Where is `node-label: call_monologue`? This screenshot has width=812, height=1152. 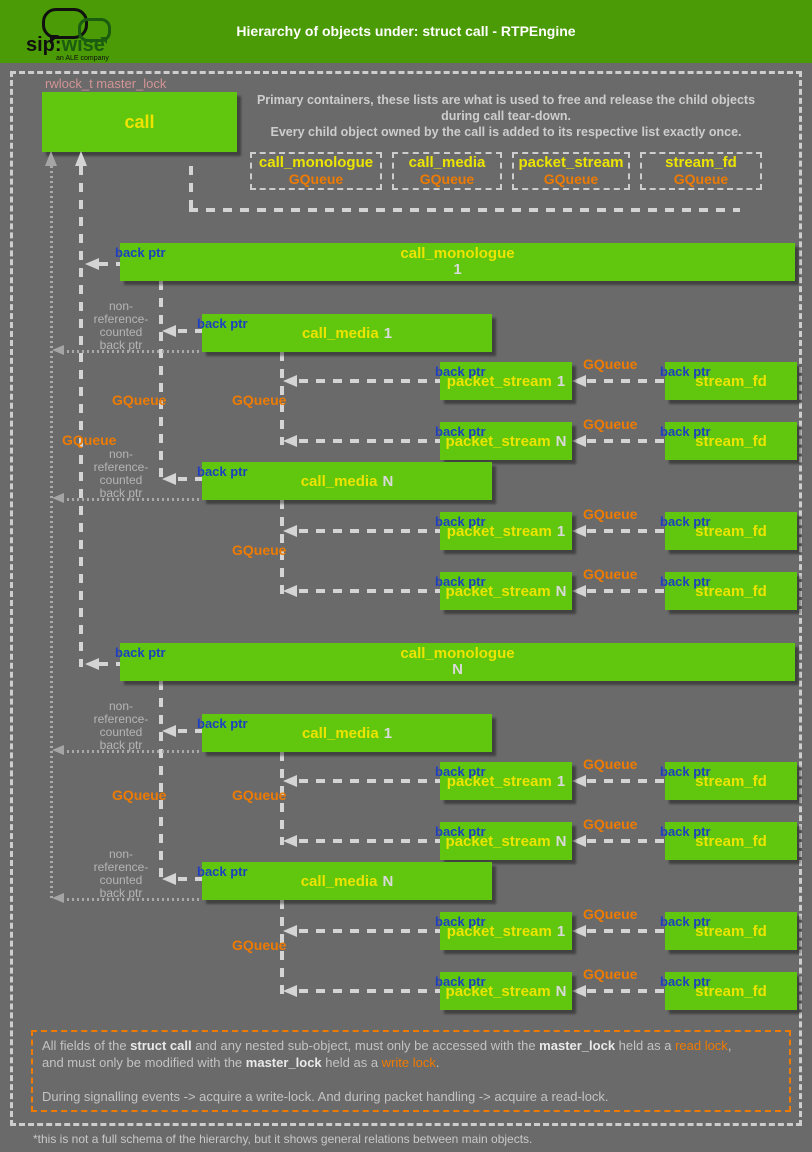
node-label: call_monologue is located at coordinates (457, 653).